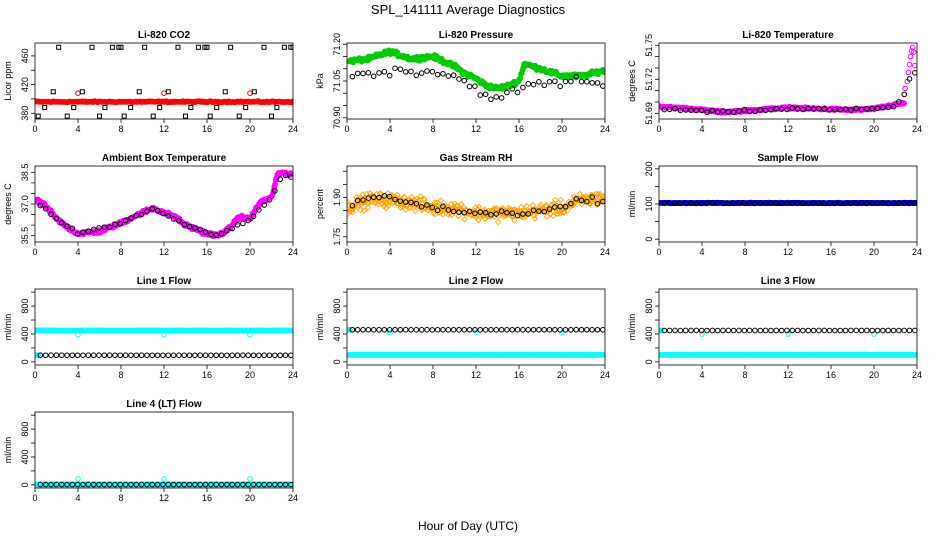  I want to click on panel-title: Sample Flow, so click(787, 158).